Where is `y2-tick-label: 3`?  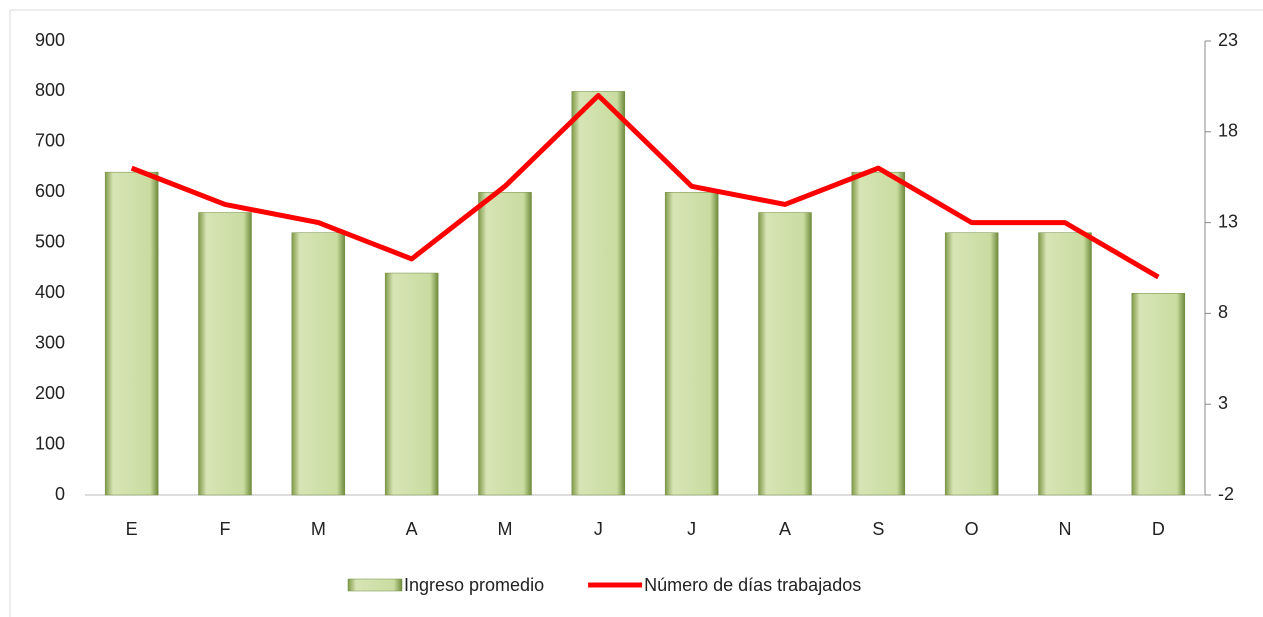
y2-tick-label: 3 is located at coordinates (1223, 403).